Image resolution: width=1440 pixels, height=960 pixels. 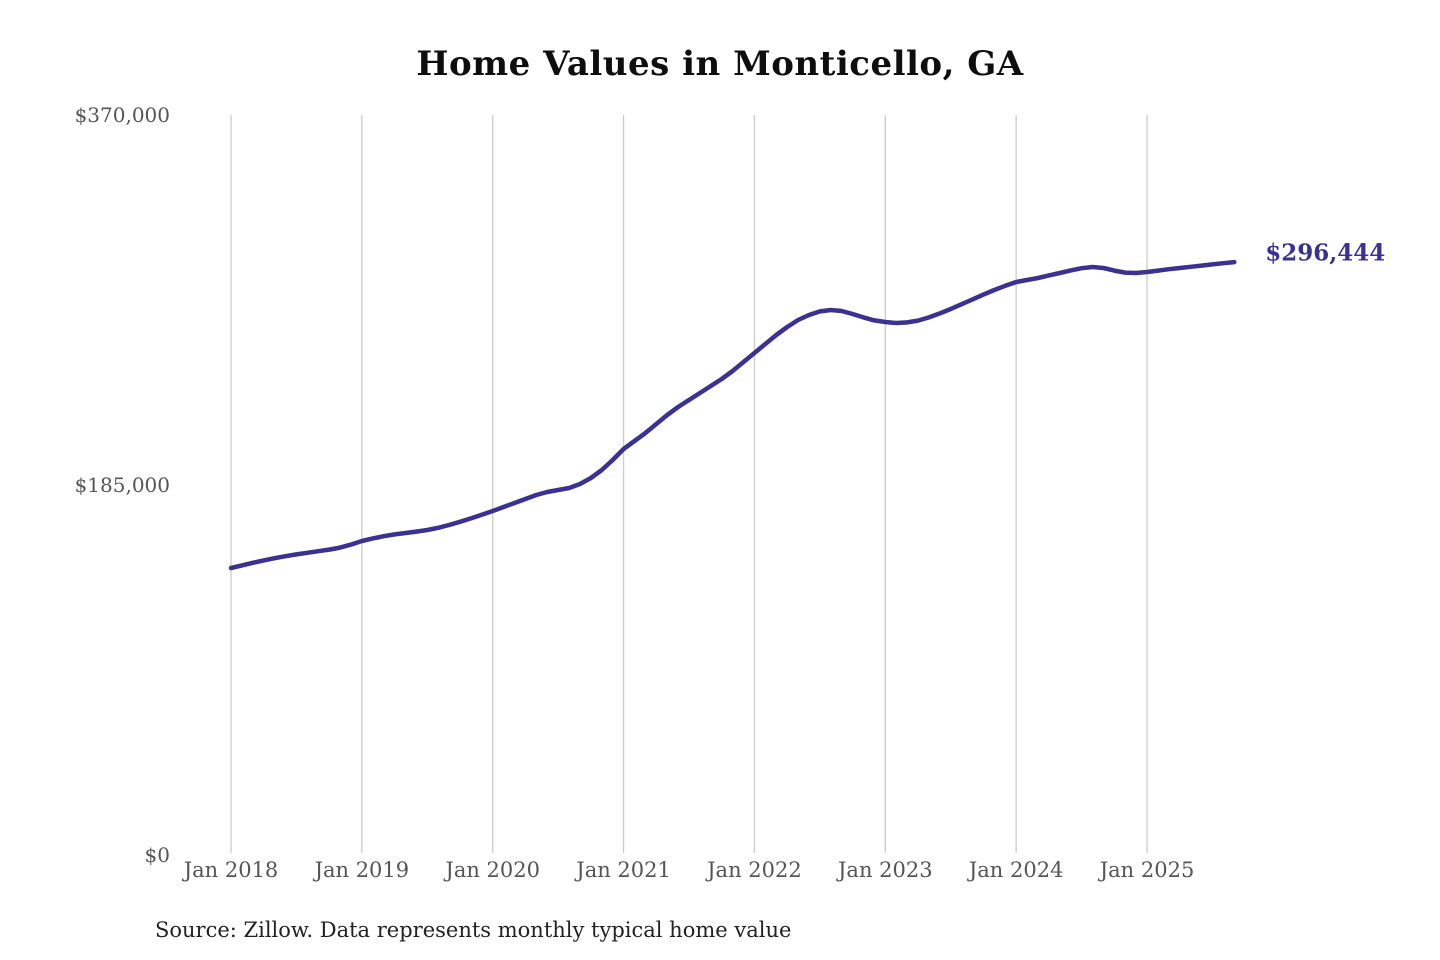 What do you see at coordinates (1325, 253) in the screenshot?
I see `latest-value-label: $296,444` at bounding box center [1325, 253].